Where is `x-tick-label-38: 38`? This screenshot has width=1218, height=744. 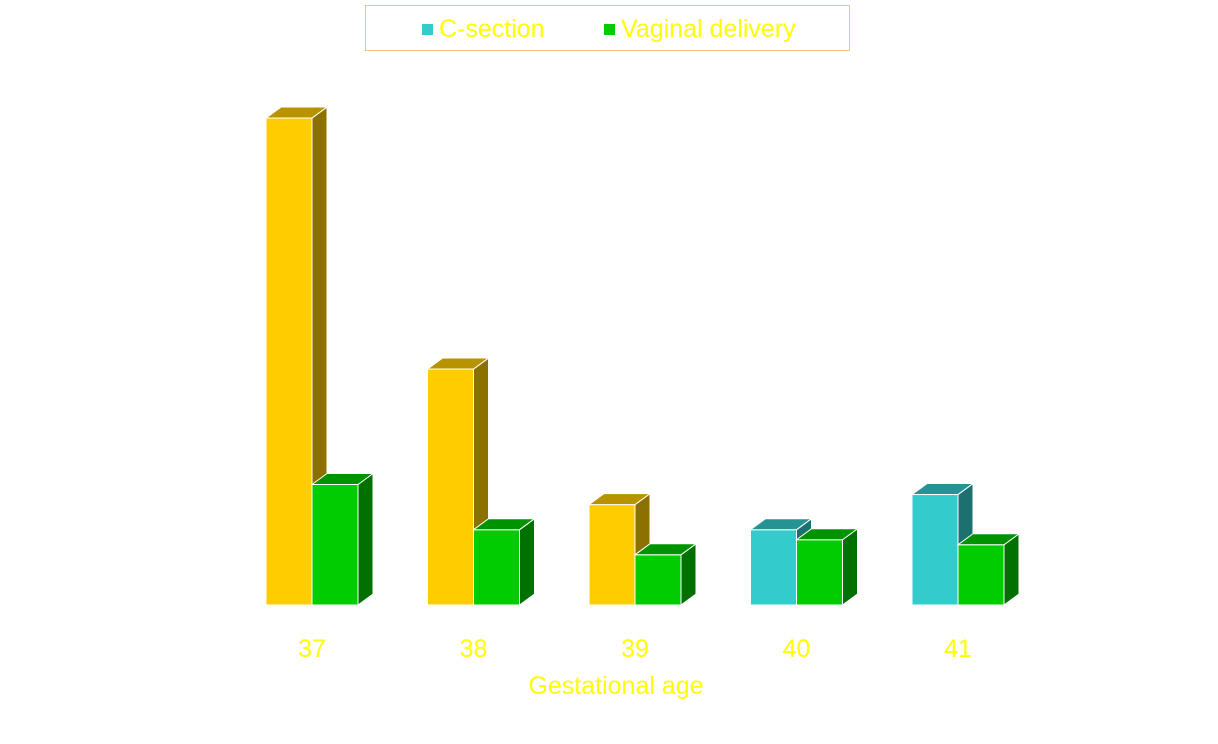
x-tick-label-38: 38 is located at coordinates (474, 649).